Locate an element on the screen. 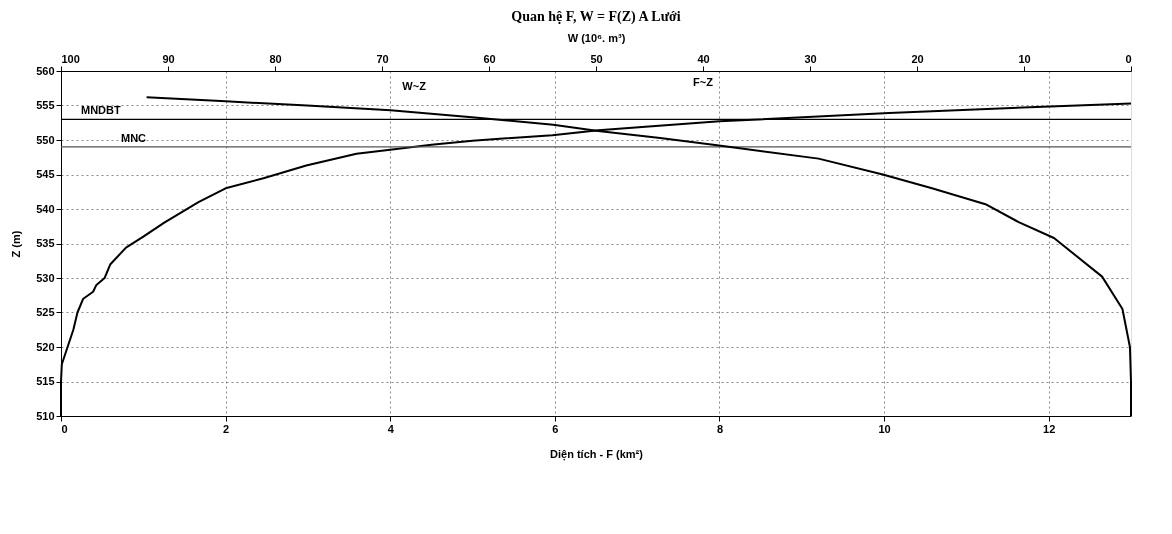 The height and width of the screenshot is (534, 1172). x2-tick-label: 10 is located at coordinates (1024, 58).